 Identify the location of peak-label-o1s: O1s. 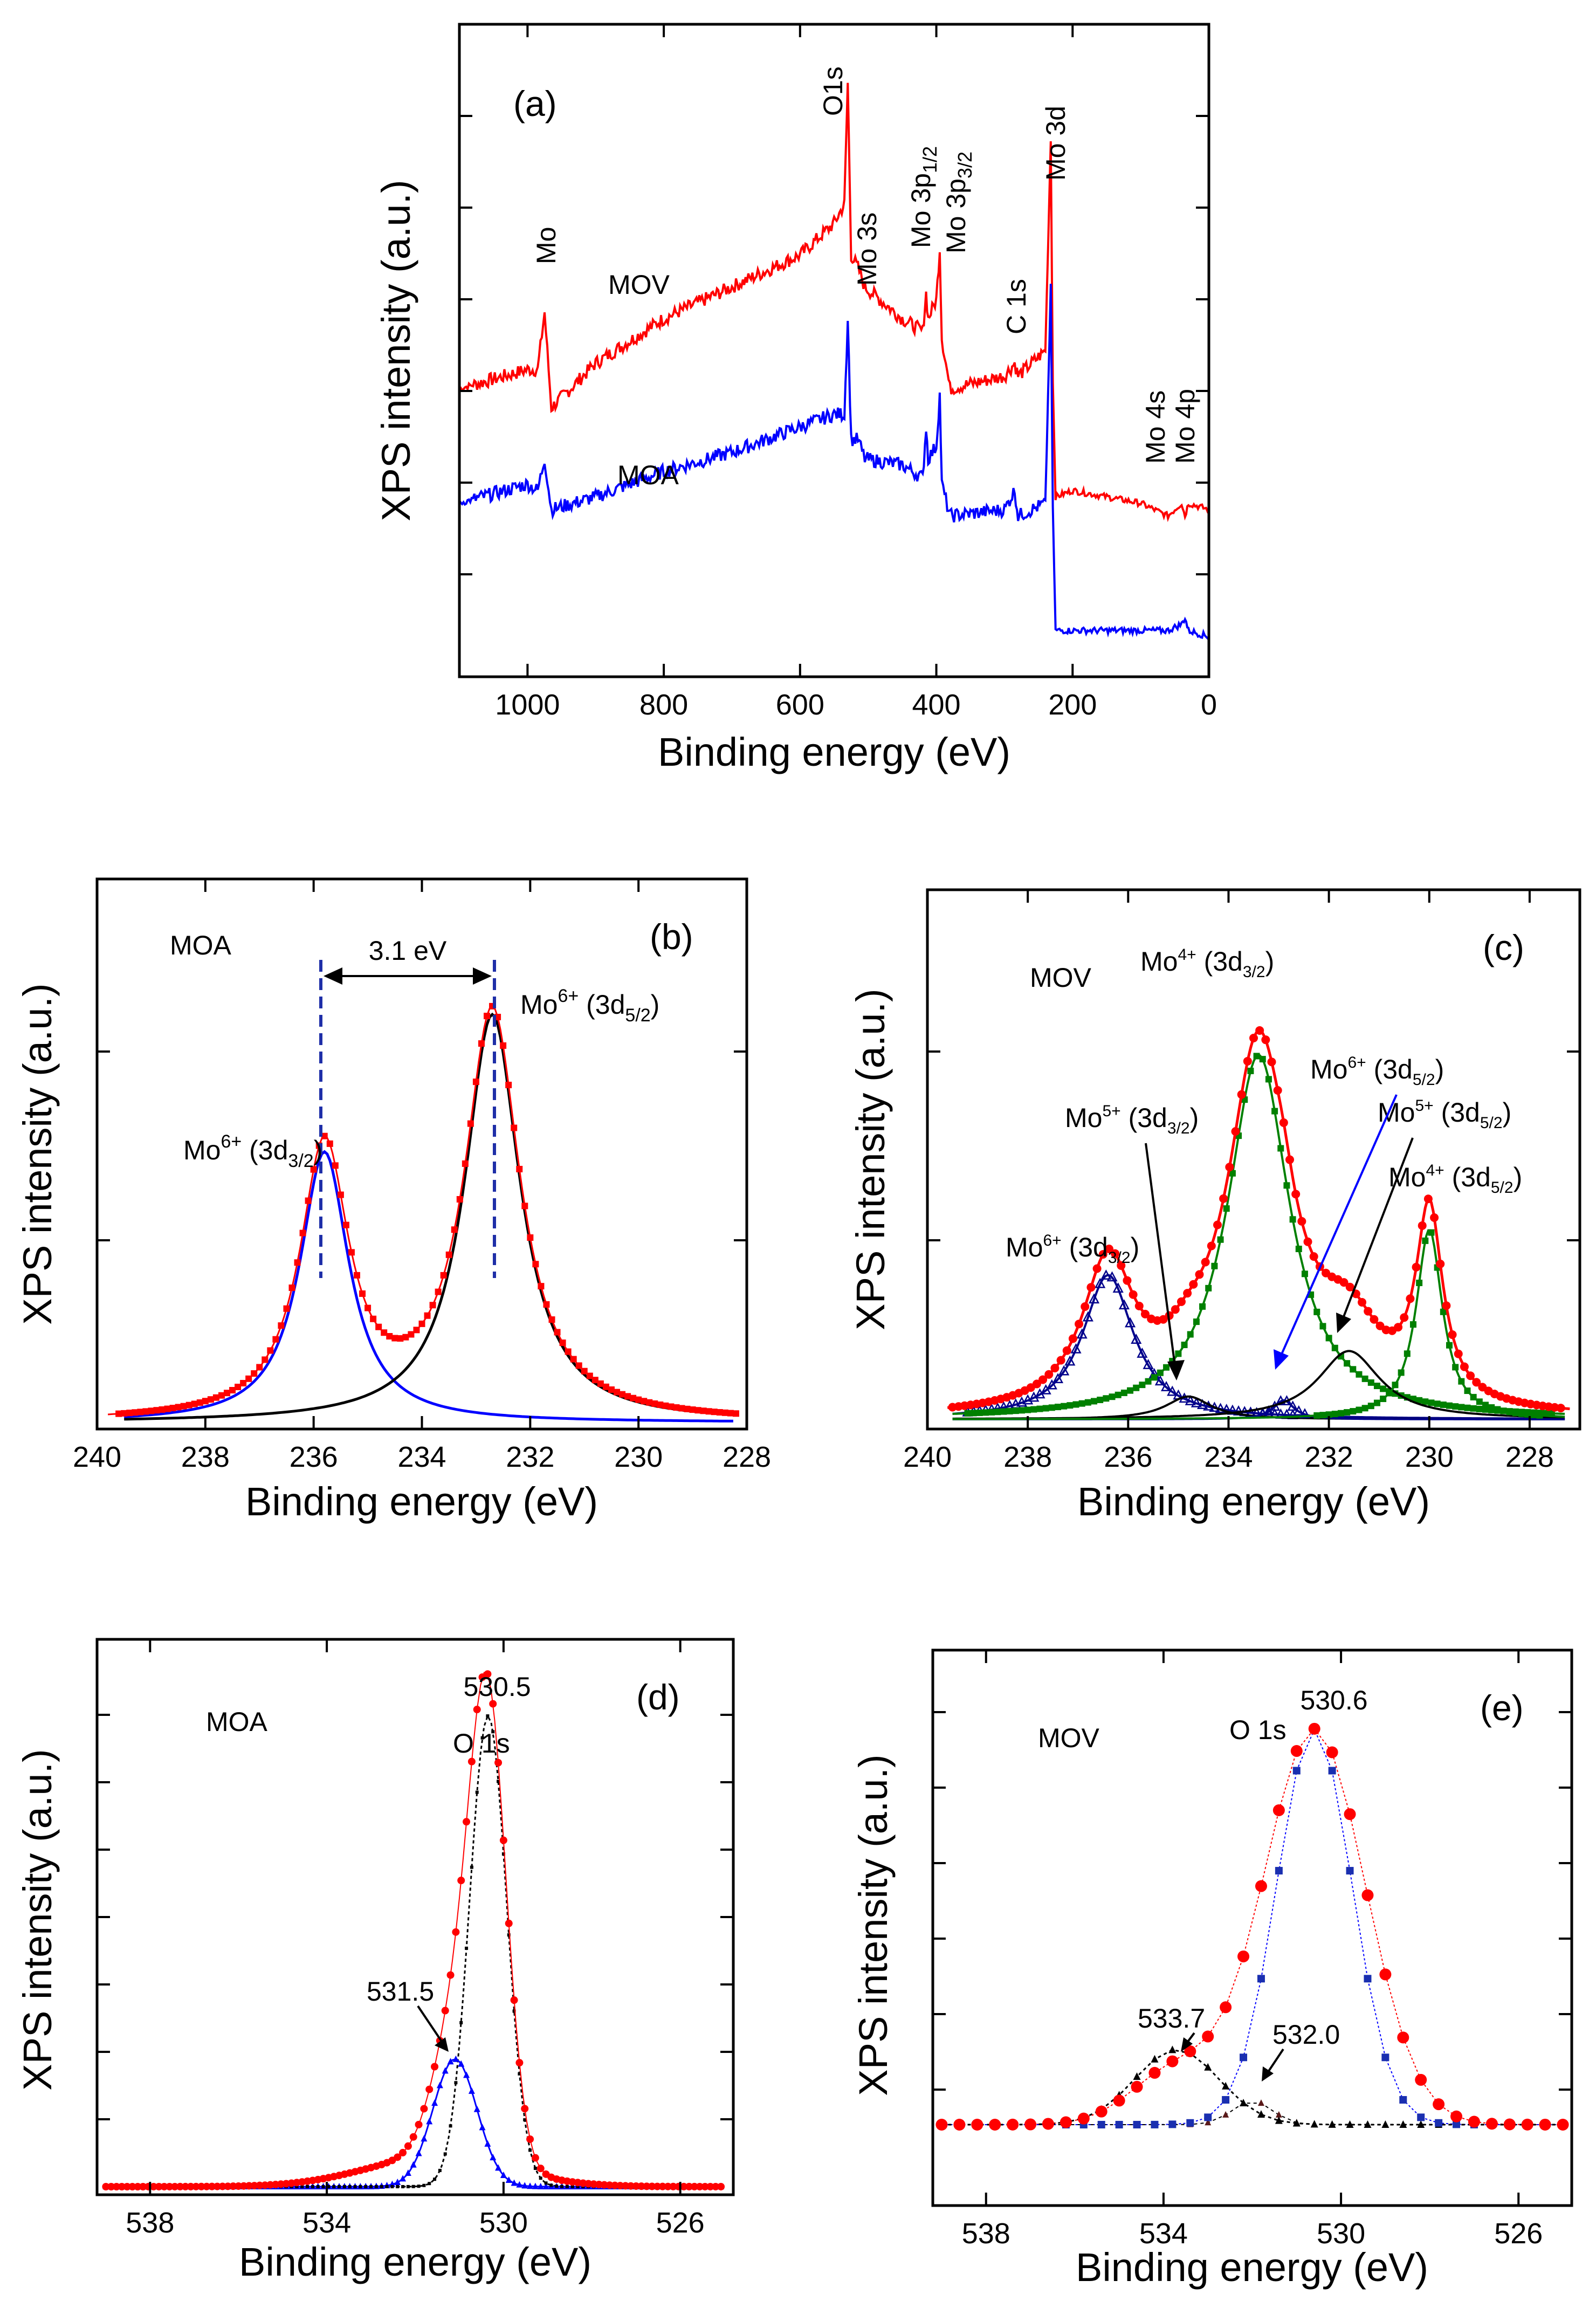
(833, 91).